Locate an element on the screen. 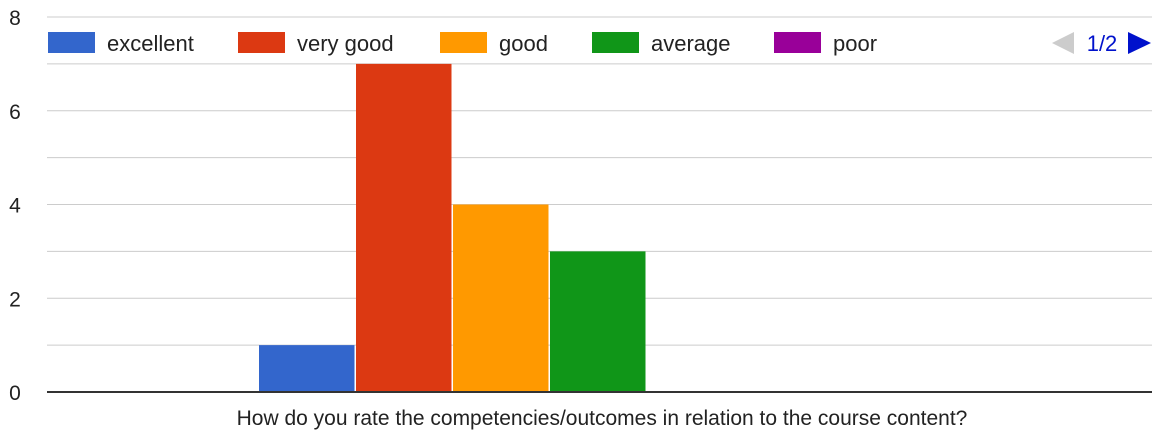 The height and width of the screenshot is (435, 1156). triangle-left-icon is located at coordinates (1063, 43).